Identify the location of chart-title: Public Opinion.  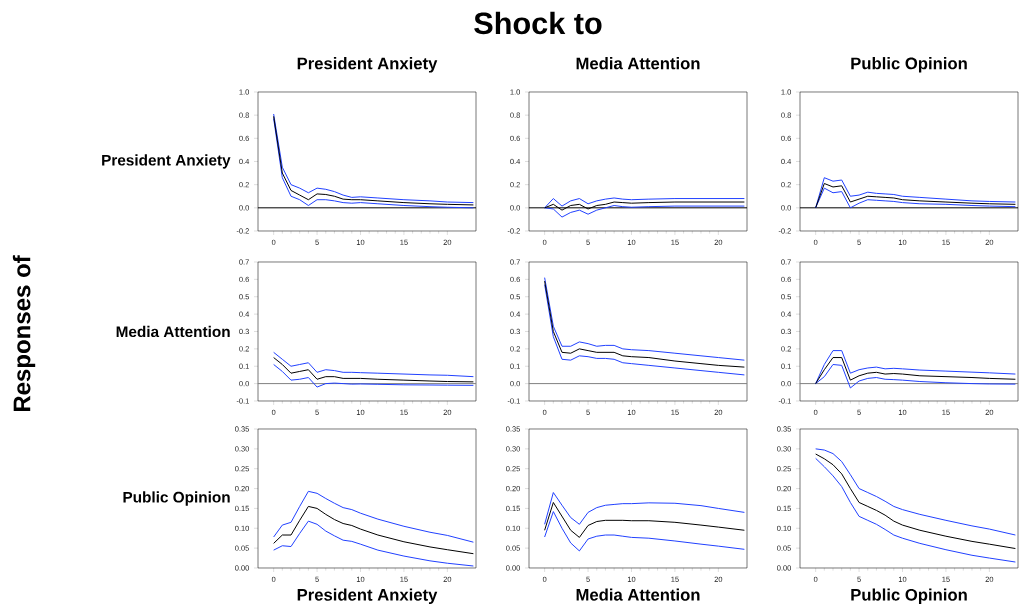
(909, 65).